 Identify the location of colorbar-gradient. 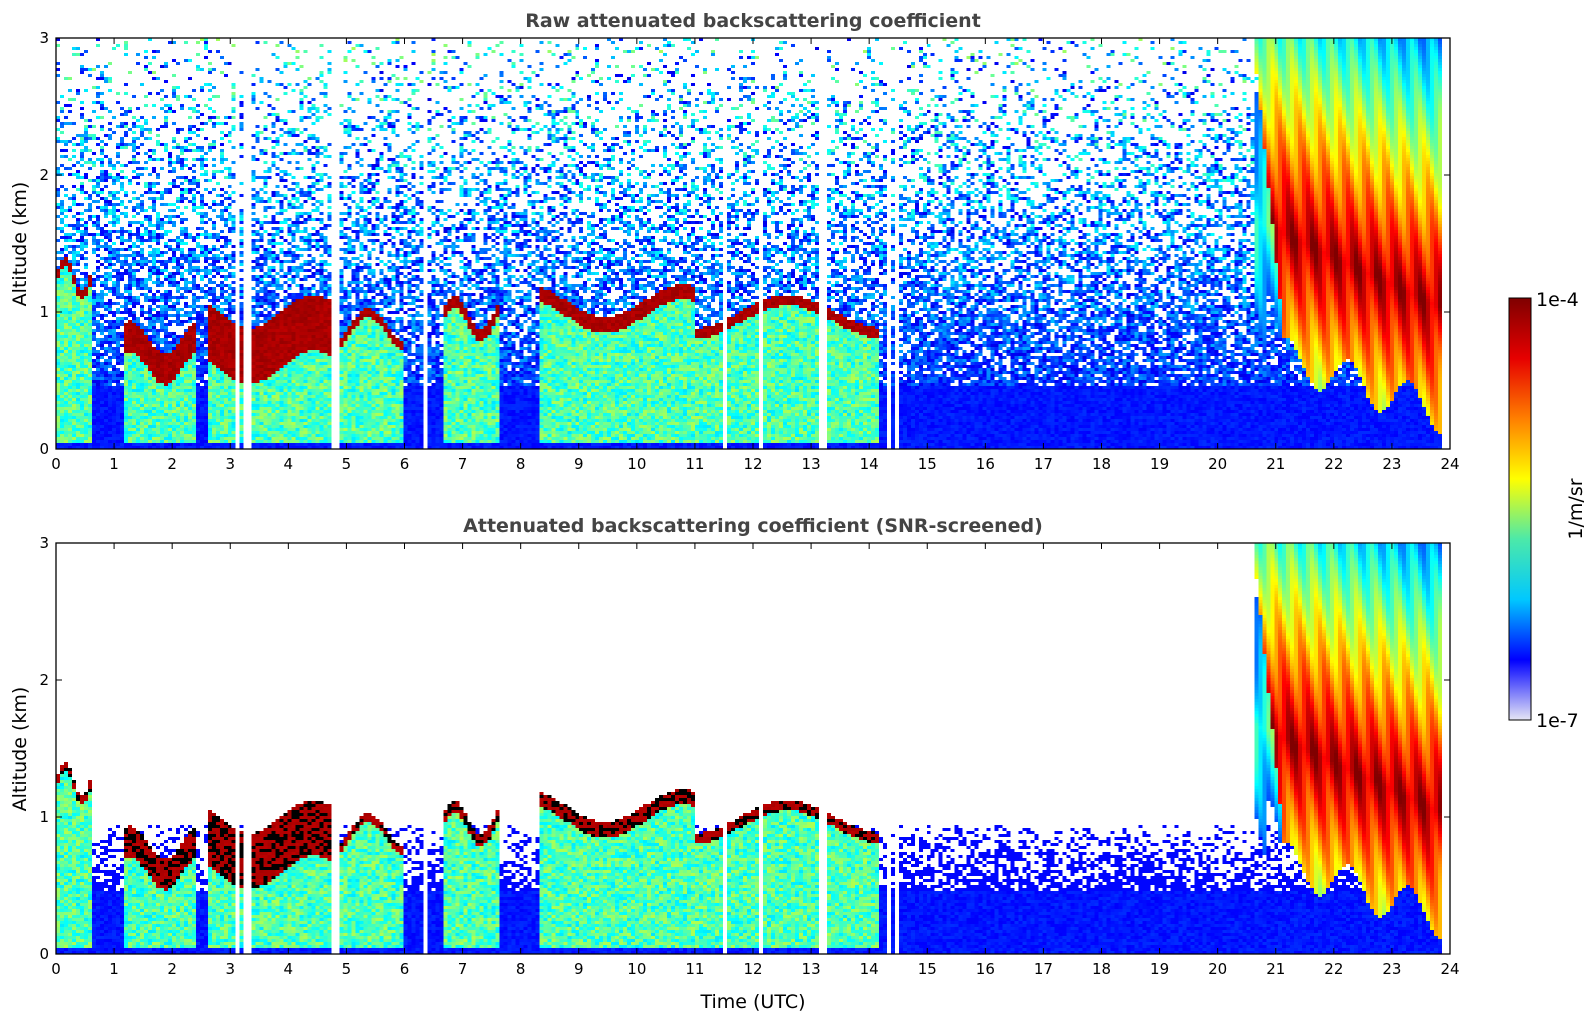
(1520, 509).